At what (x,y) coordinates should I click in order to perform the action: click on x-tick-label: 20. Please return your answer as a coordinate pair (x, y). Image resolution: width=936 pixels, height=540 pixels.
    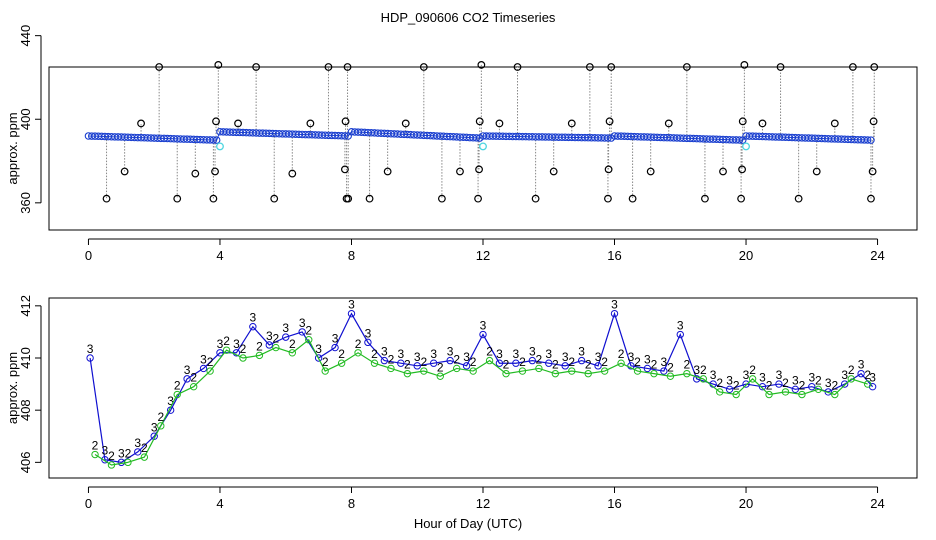
    Looking at the image, I should click on (746, 503).